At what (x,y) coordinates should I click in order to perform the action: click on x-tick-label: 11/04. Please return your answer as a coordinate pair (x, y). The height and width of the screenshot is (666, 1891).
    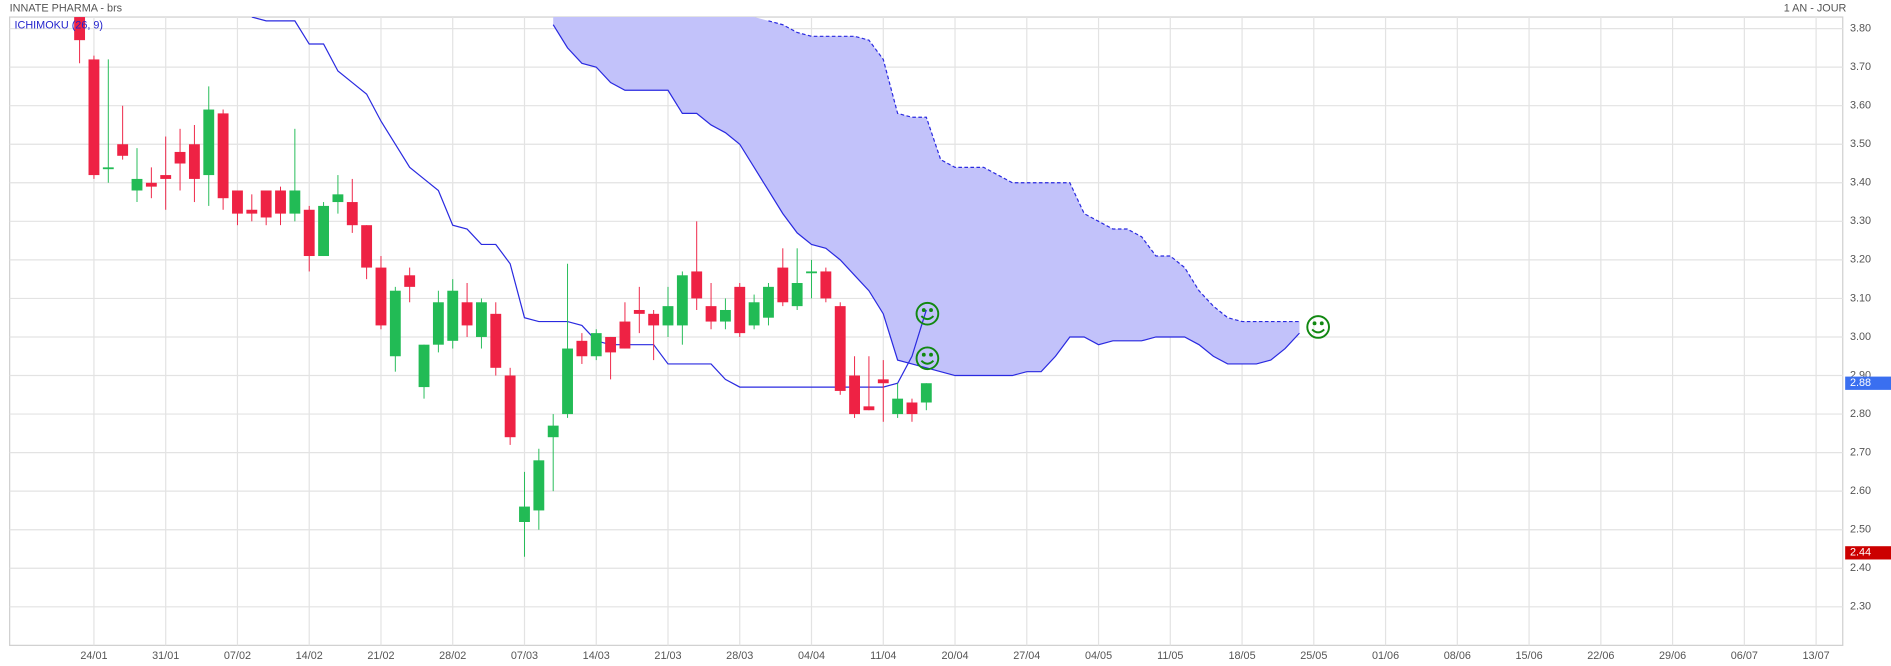
    Looking at the image, I should click on (883, 656).